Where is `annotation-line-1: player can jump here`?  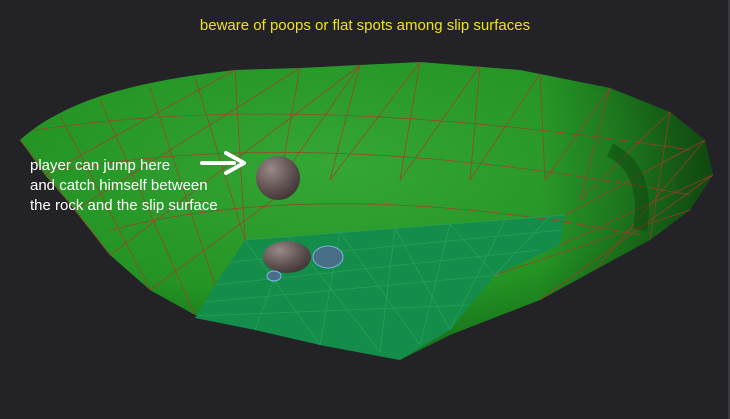
annotation-line-1: player can jump here is located at coordinates (100, 165).